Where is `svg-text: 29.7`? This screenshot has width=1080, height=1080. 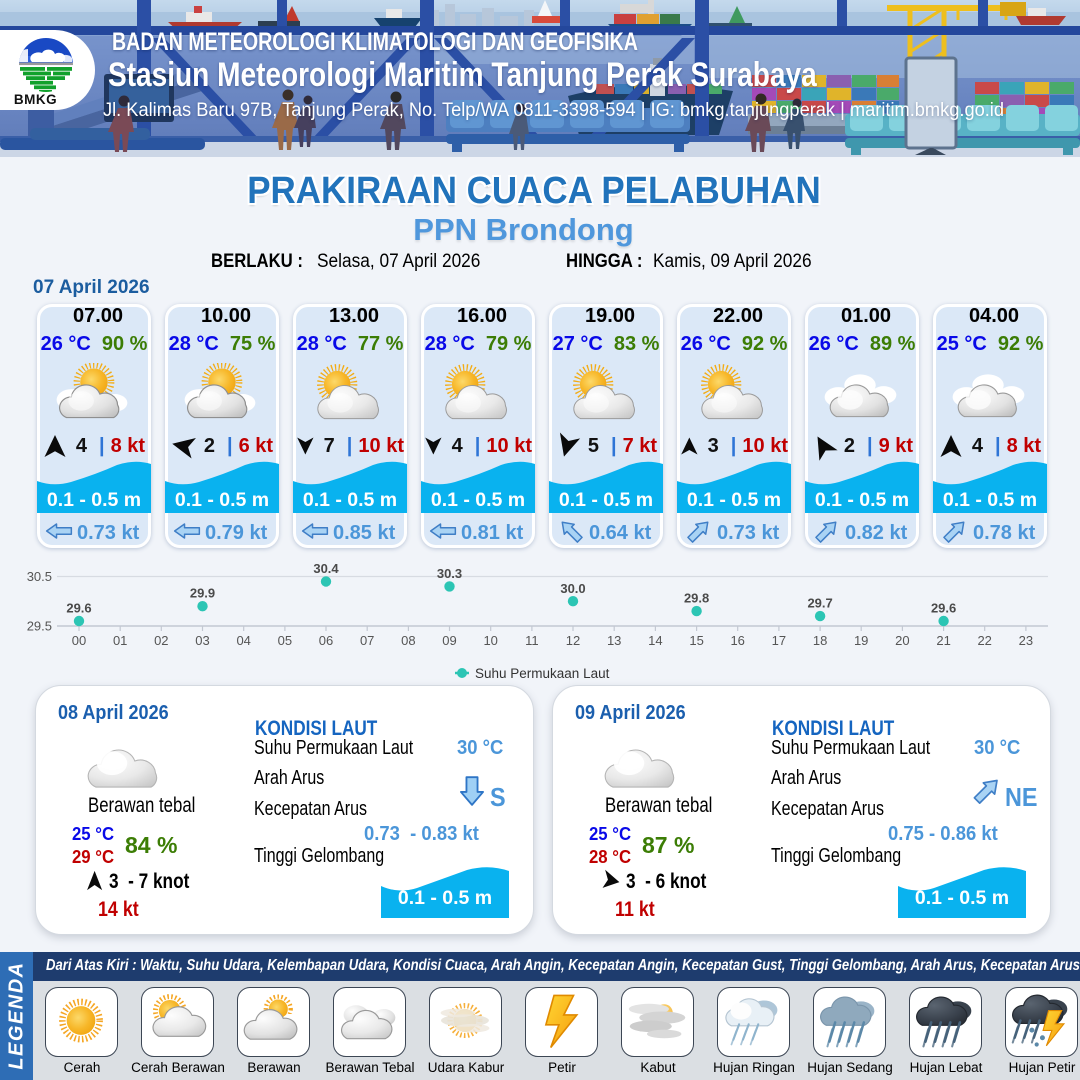 svg-text: 29.7 is located at coordinates (819, 603).